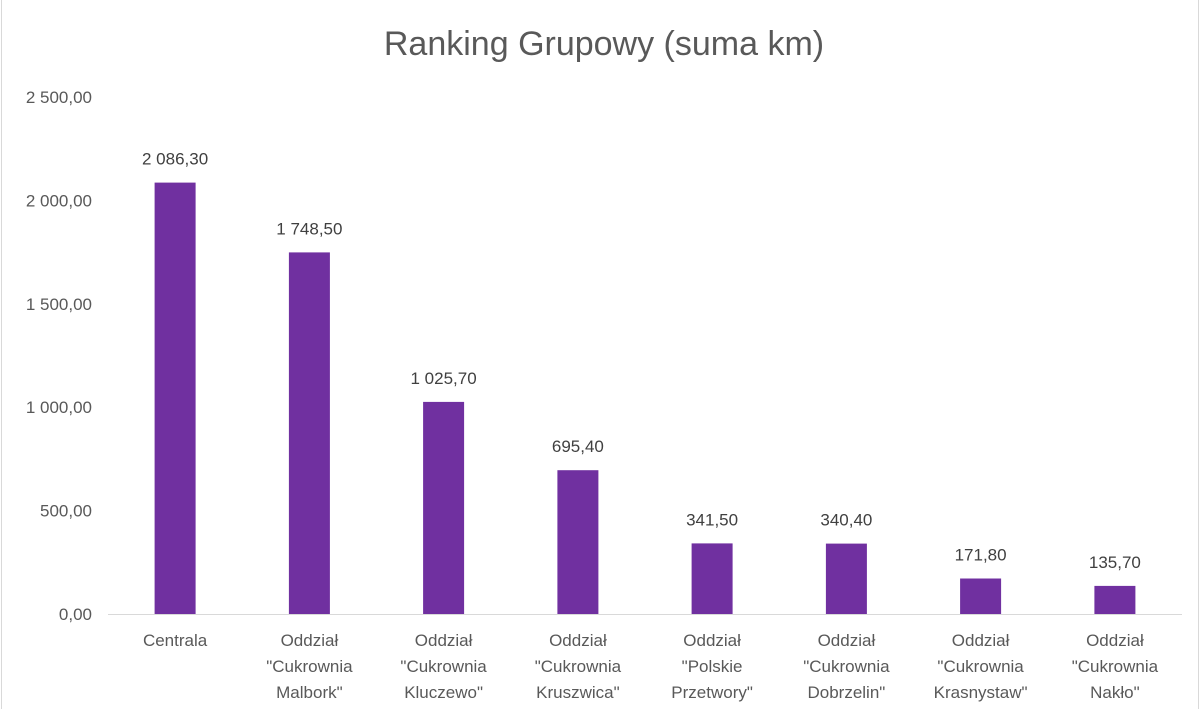  I want to click on x-tick-label-line: Kluczewo", so click(443, 692).